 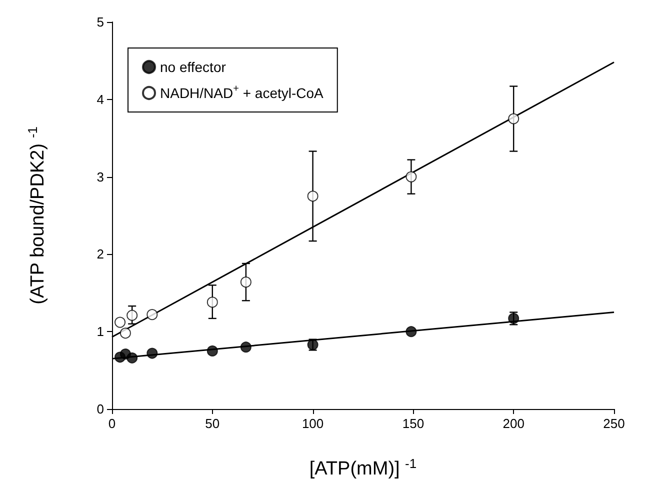 I want to click on y-tick-label: 3, so click(x=100, y=176).